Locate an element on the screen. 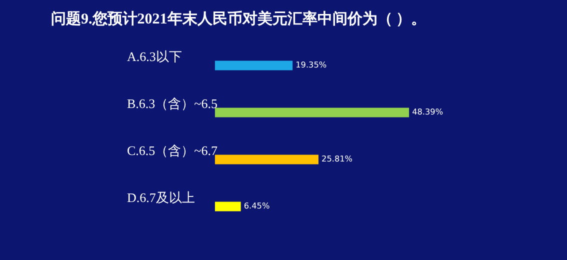 This screenshot has height=260, width=567. y-tick-label: B.6.3（含）~6.5 is located at coordinates (172, 103).